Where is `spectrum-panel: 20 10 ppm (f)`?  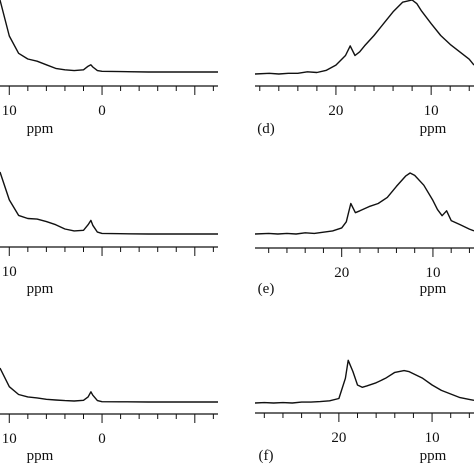
spectrum-panel: 20 10 ppm (f) is located at coordinates (364, 411).